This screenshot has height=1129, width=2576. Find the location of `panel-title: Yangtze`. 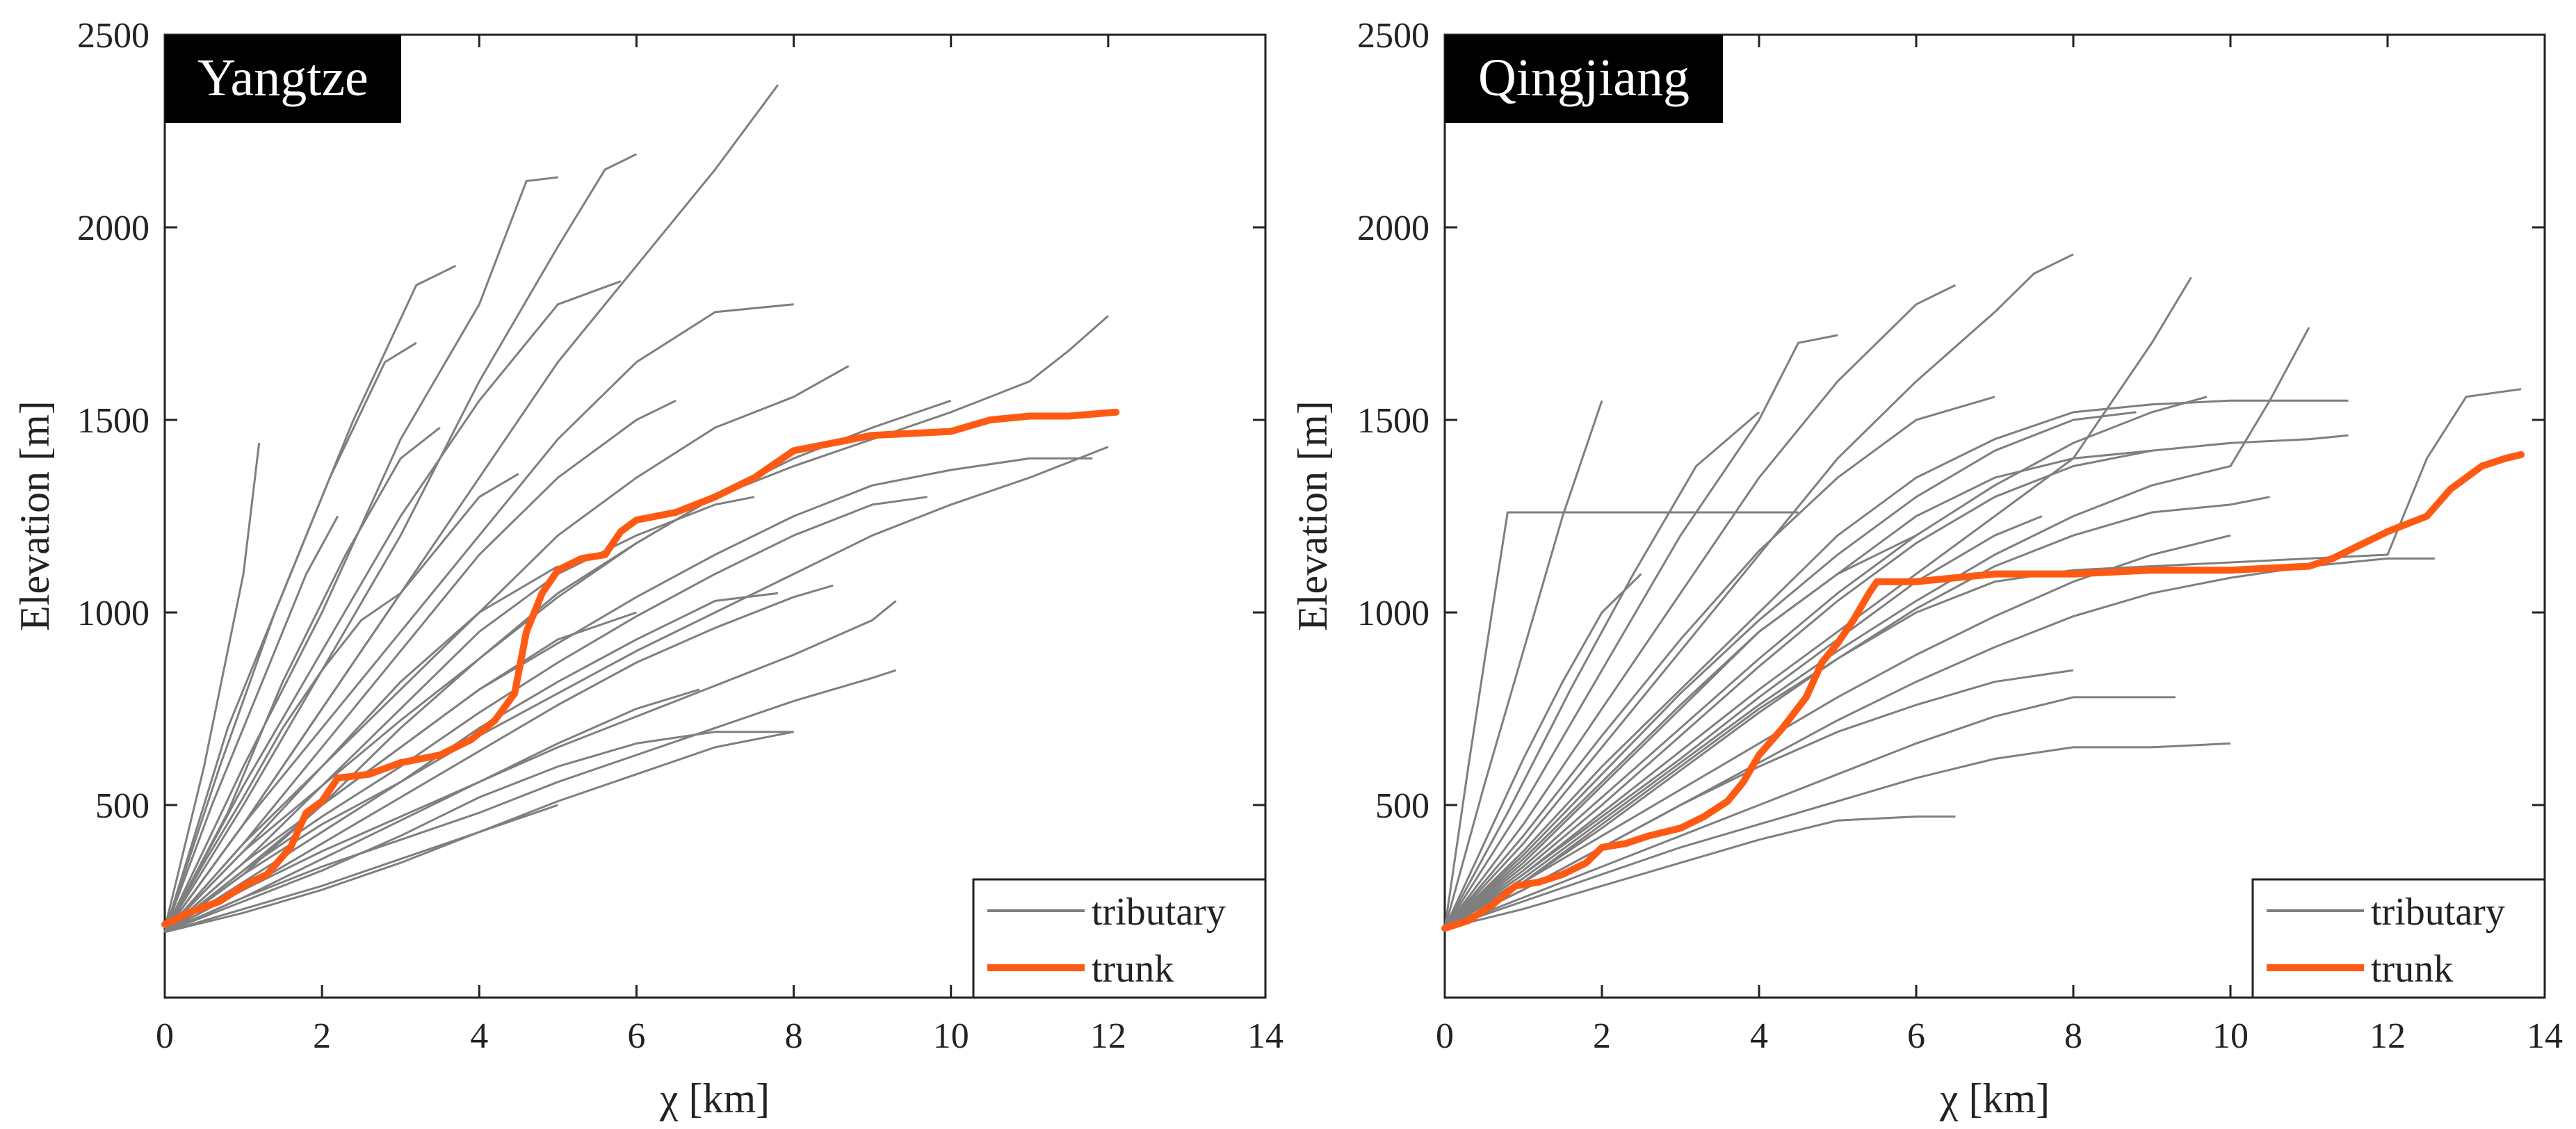

panel-title: Yangtze is located at coordinates (282, 78).